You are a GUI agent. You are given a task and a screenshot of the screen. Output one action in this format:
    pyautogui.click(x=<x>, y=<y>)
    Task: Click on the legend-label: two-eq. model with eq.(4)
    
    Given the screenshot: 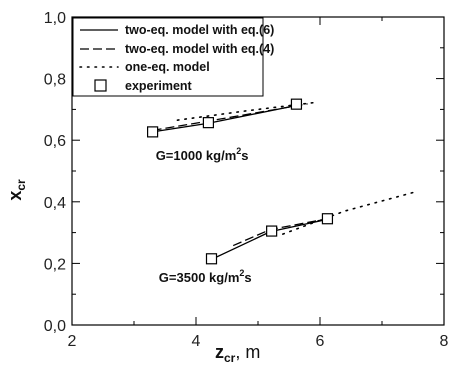 What is the action you would take?
    pyautogui.click(x=199, y=49)
    